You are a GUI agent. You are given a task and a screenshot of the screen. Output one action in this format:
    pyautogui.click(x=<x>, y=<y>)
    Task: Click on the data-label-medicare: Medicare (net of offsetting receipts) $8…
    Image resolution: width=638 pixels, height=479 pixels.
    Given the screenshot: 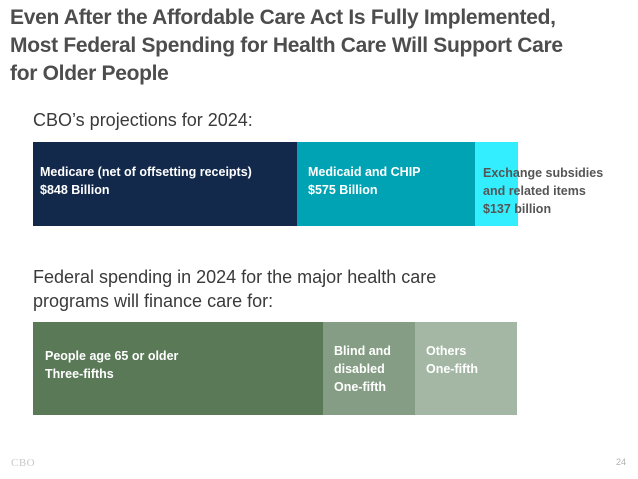 What is the action you would take?
    pyautogui.click(x=146, y=181)
    